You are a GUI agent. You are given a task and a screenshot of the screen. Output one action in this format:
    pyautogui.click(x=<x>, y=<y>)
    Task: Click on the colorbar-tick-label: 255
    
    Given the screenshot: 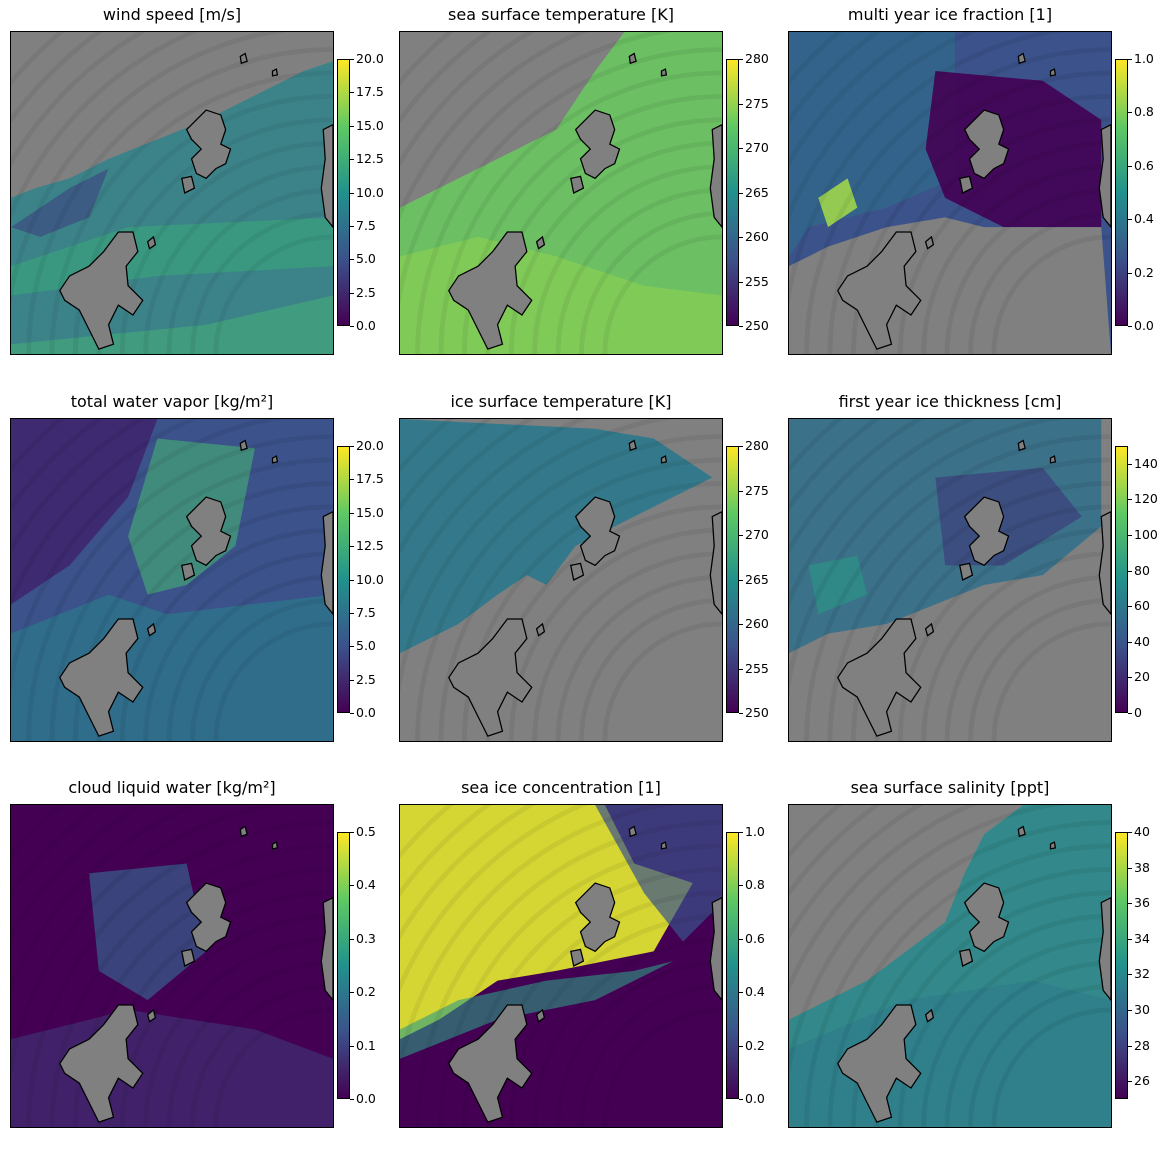 What is the action you would take?
    pyautogui.click(x=757, y=668)
    